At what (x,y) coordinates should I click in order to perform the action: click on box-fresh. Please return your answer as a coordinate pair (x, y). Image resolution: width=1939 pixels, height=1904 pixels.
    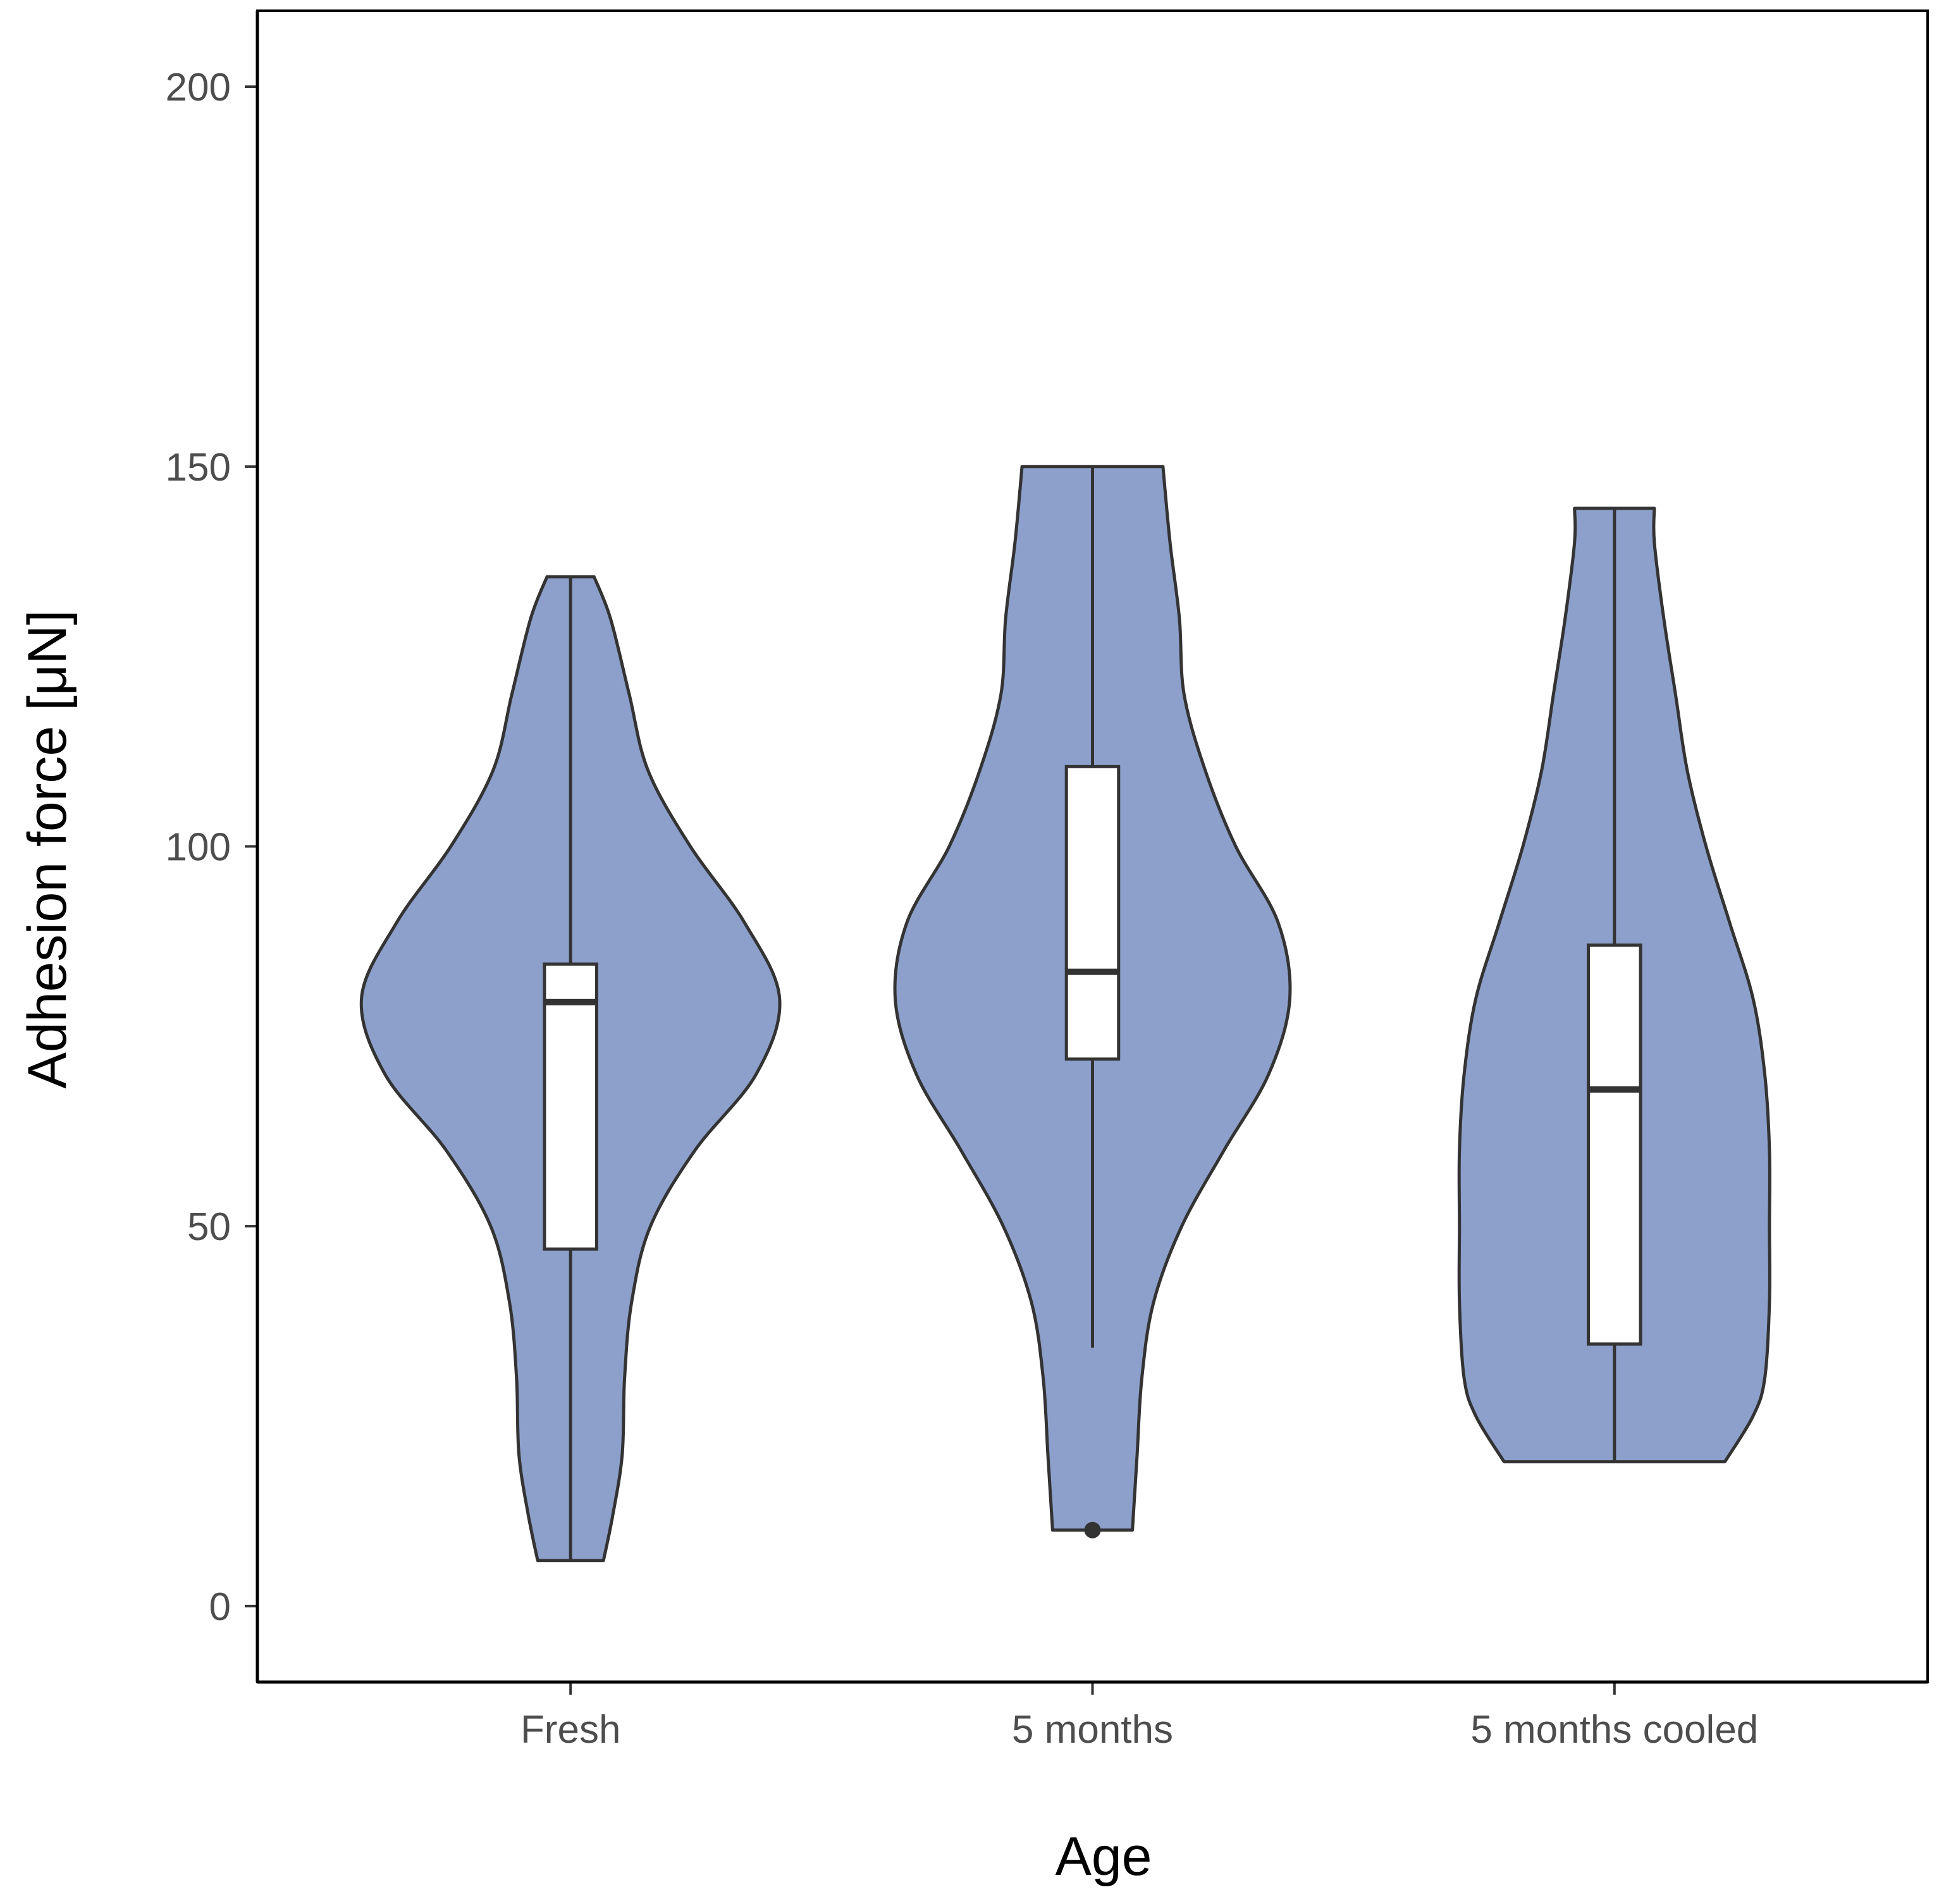
    Looking at the image, I should click on (571, 1106).